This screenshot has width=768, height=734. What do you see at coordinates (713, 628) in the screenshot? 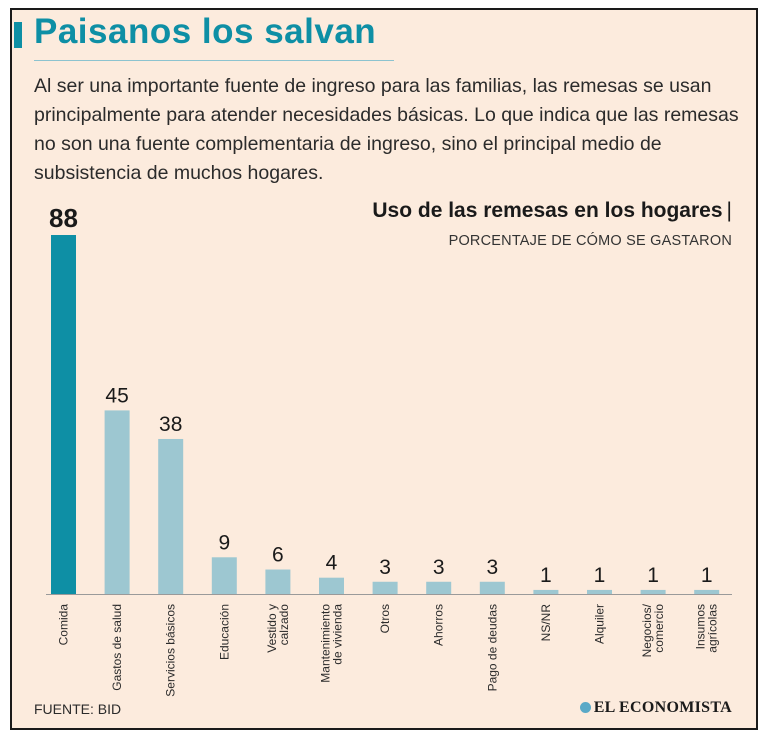
I see `category-label-line: agrícolas` at bounding box center [713, 628].